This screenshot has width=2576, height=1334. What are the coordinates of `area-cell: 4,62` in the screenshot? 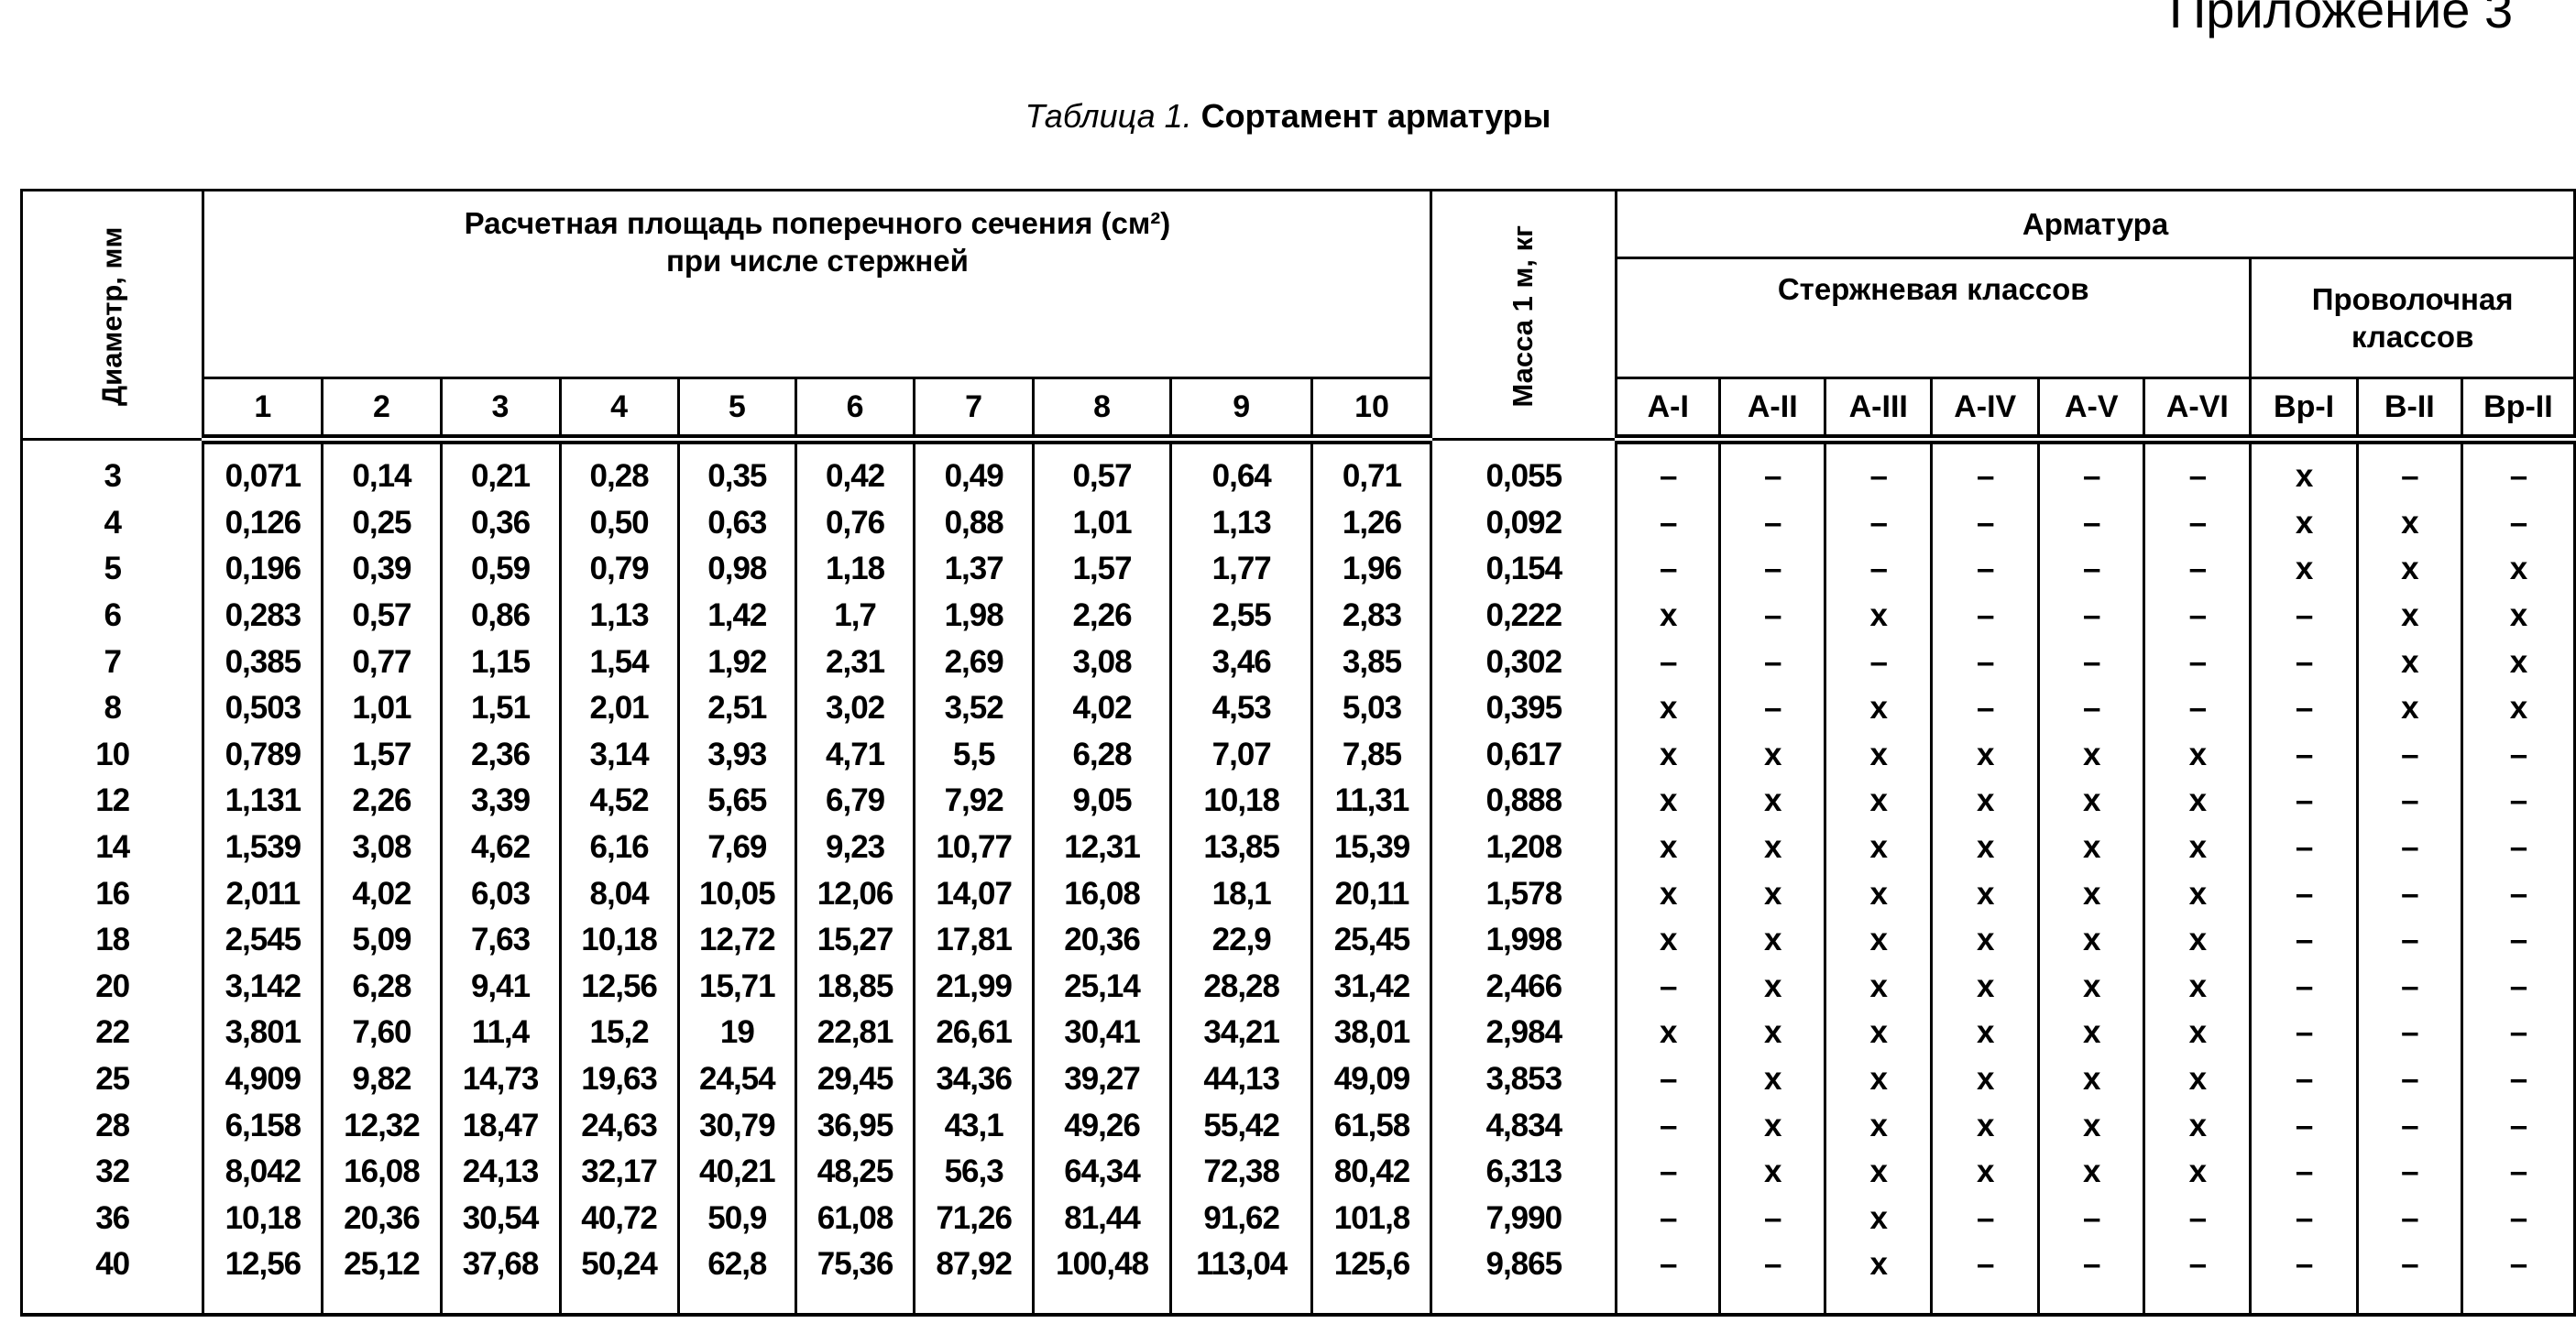 It's located at (501, 847).